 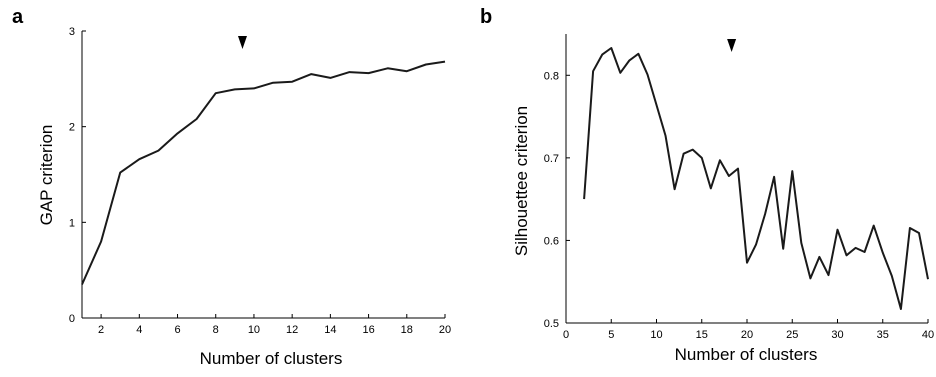 I want to click on x-tick-label: 2, so click(x=101, y=330).